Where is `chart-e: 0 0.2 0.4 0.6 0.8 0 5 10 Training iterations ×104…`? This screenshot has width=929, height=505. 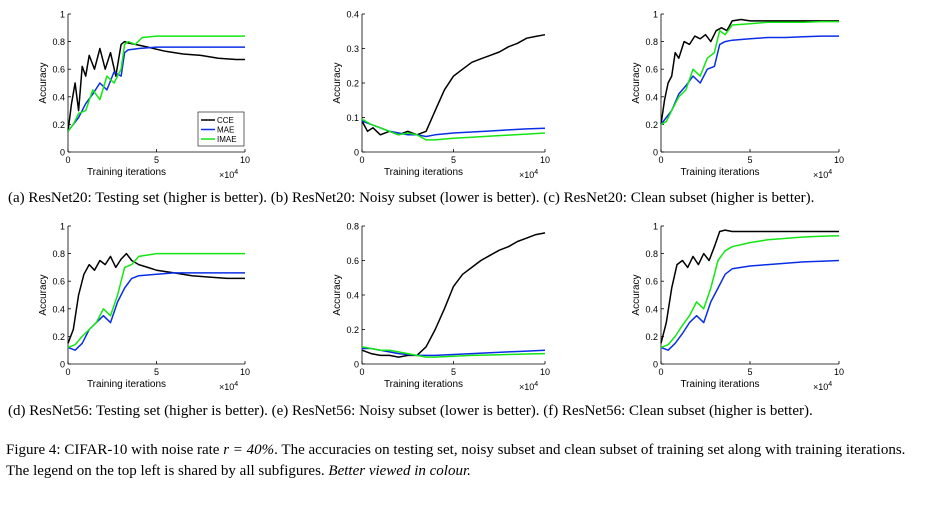
chart-e: 0 0.2 0.4 0.6 0.8 0 5 10 Training iterations ×104… is located at coordinates (441, 307).